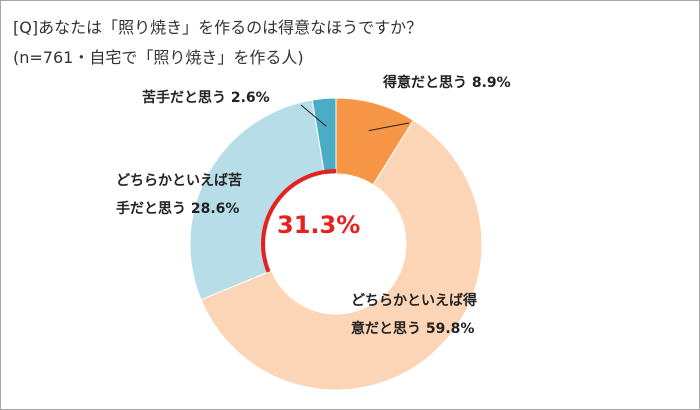  What do you see at coordinates (179, 194) in the screenshot?
I see `slice-label-3: どちらかといえば苦手だと思う 28.6%` at bounding box center [179, 194].